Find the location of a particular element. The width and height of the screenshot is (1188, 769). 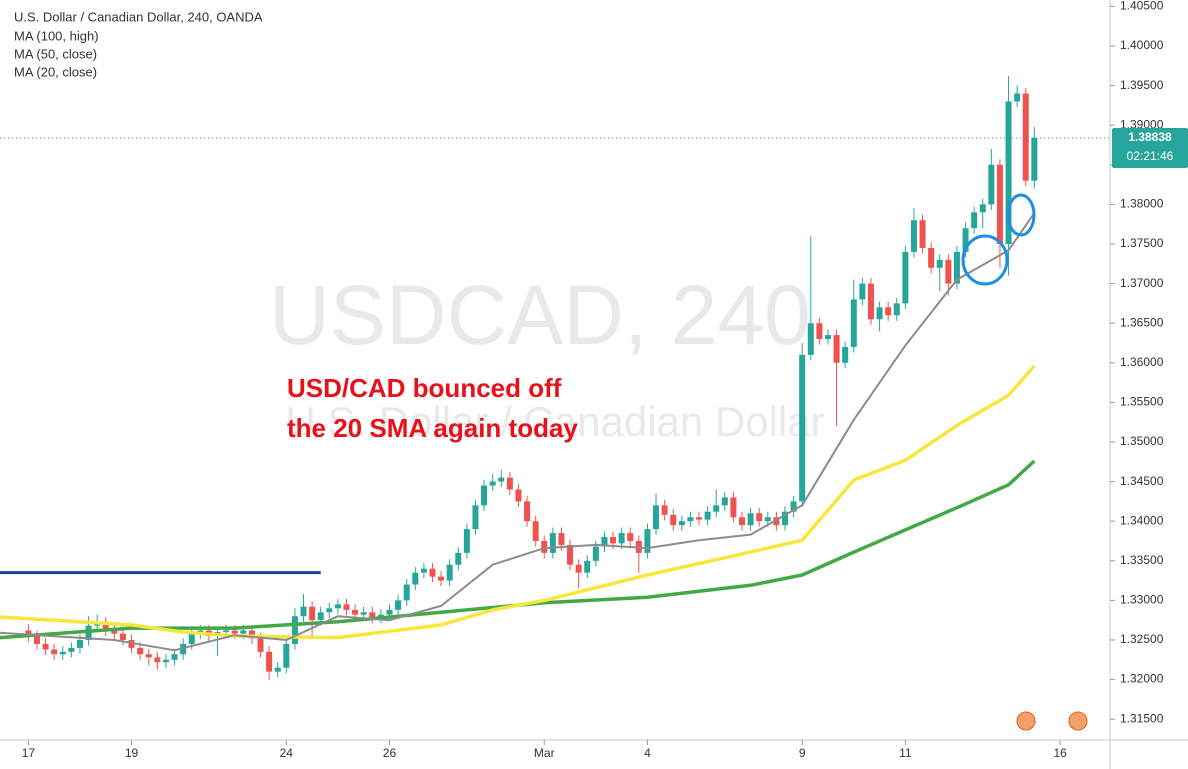

y-tick-label: 1.34000 is located at coordinates (1142, 520).